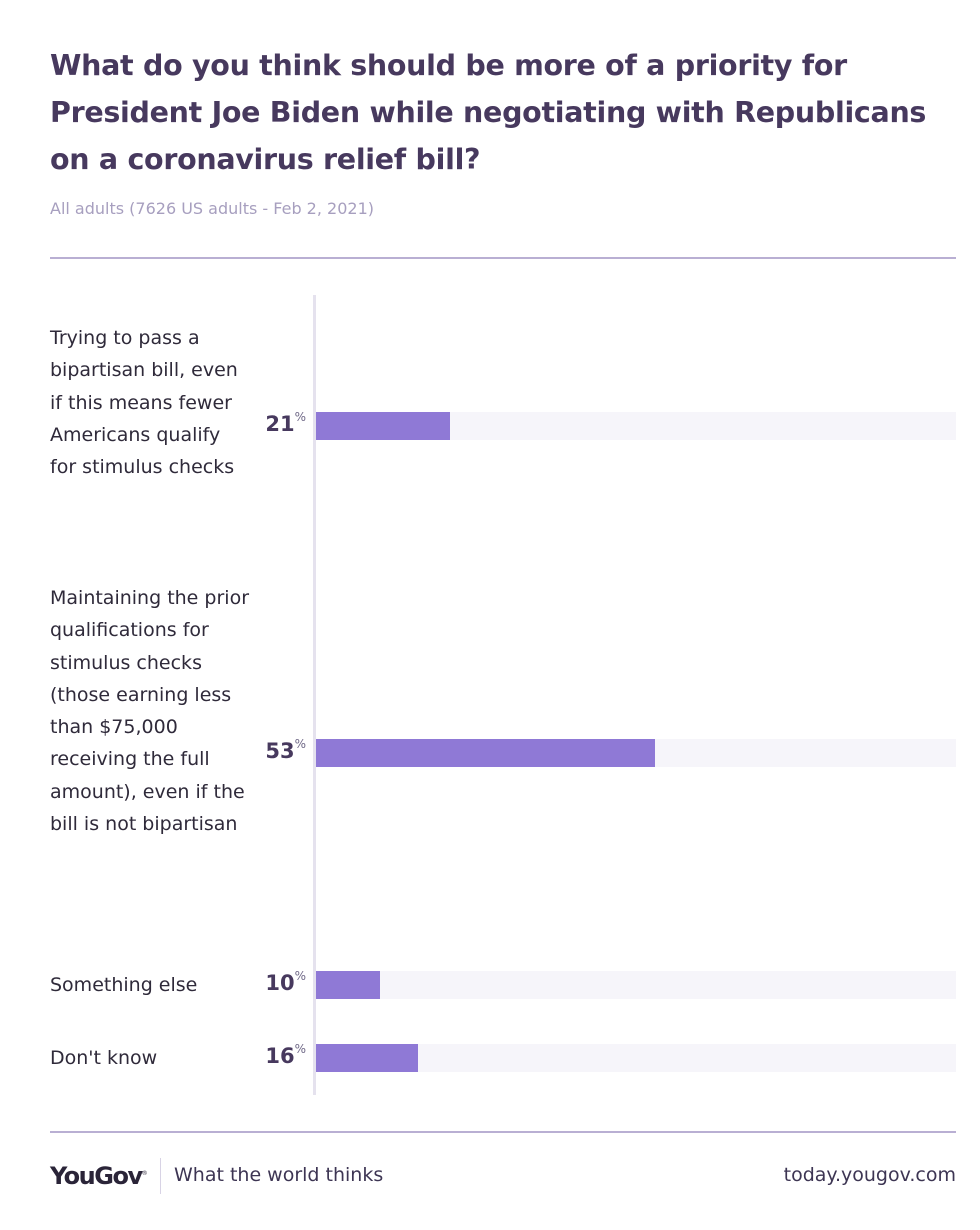  I want to click on footer-separator, so click(160, 1176).